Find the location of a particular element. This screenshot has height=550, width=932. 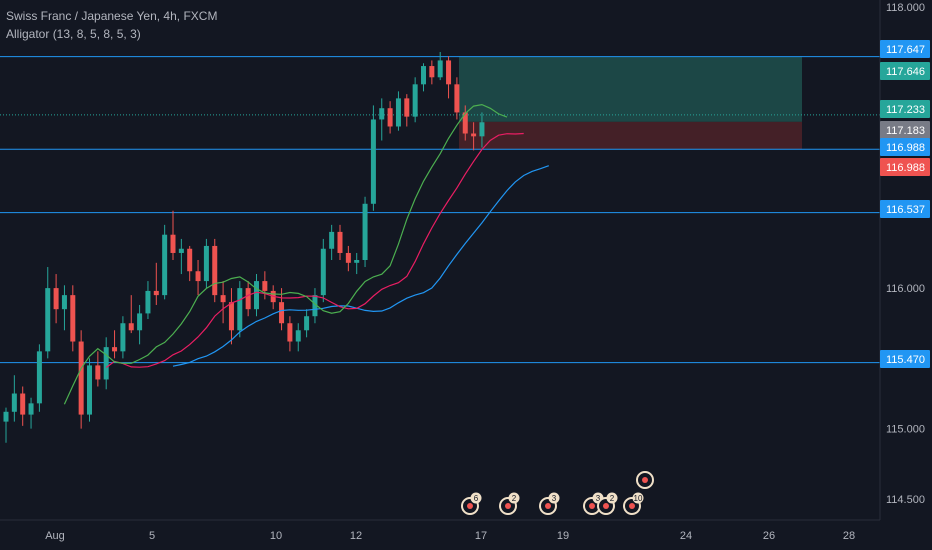

price-tag-label: 117.646 is located at coordinates (905, 72).